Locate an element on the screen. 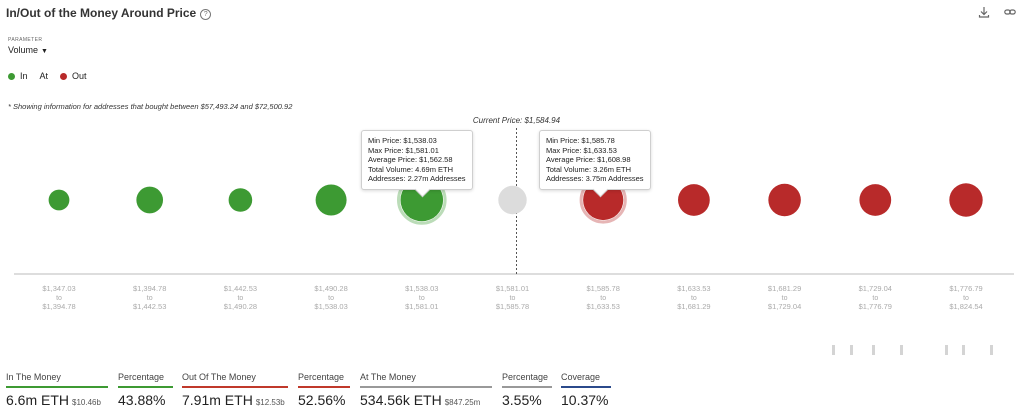  legend-label-out: Out is located at coordinates (79, 76).